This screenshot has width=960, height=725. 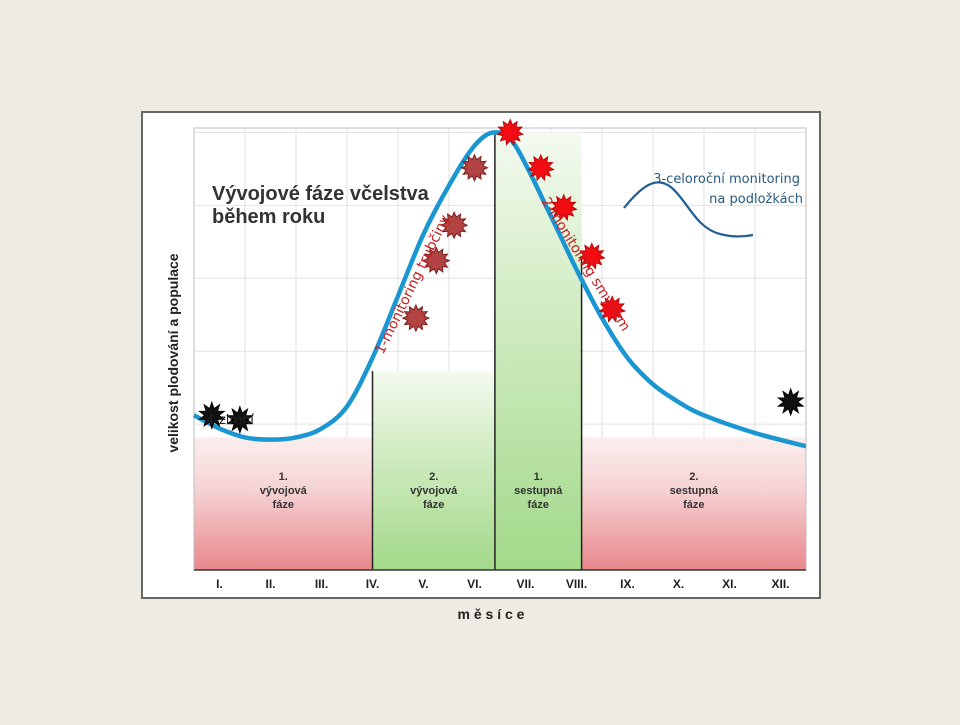 I want to click on chart-title-line2: během roku, so click(x=268, y=217).